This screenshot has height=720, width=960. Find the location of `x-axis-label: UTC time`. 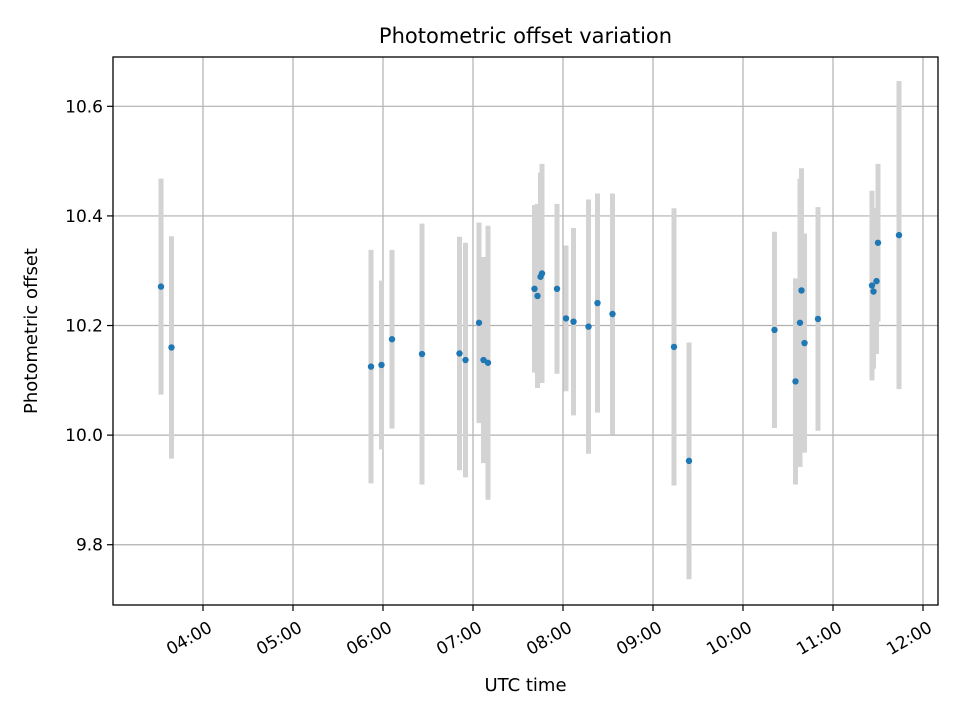

x-axis-label: UTC time is located at coordinates (525, 685).